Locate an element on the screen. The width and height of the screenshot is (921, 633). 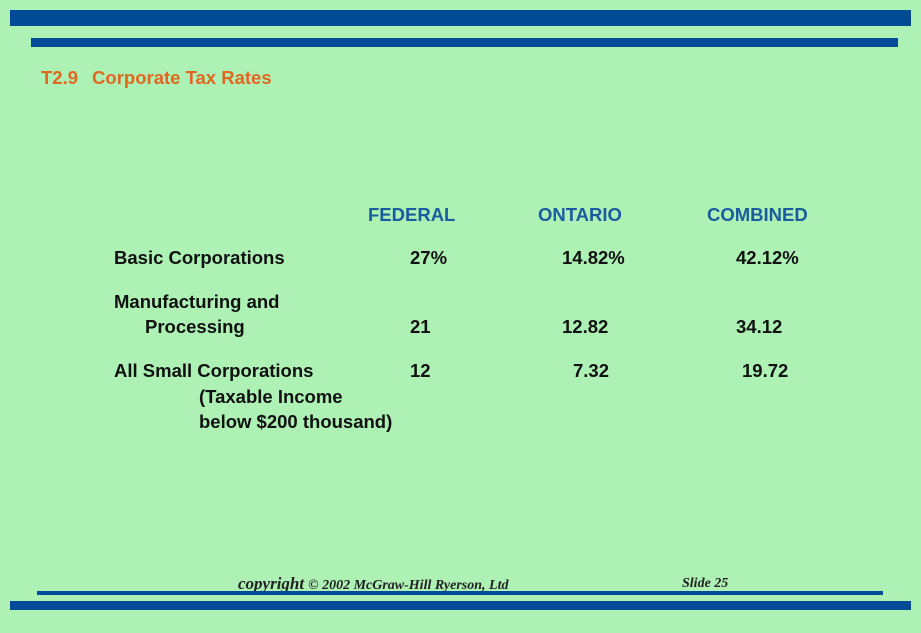
cell-basic-combined: 42.12% is located at coordinates (767, 257).